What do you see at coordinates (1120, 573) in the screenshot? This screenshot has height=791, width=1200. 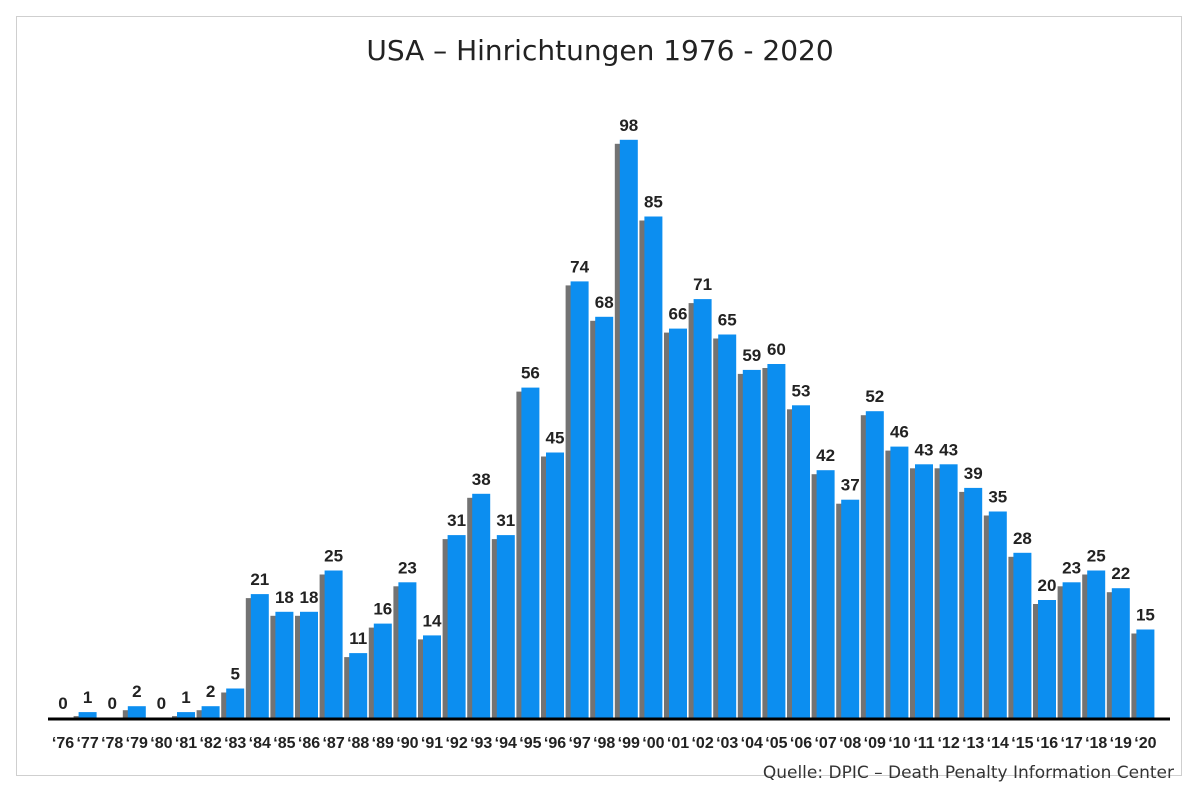 I see `data-label: 22` at bounding box center [1120, 573].